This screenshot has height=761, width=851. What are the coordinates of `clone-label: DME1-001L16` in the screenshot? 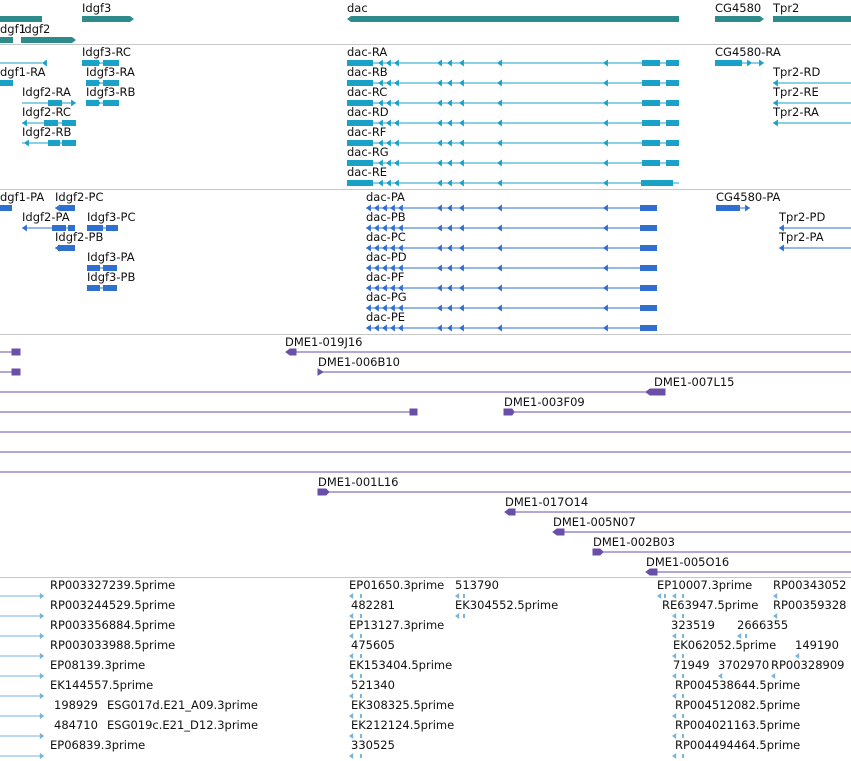 It's located at (358, 482).